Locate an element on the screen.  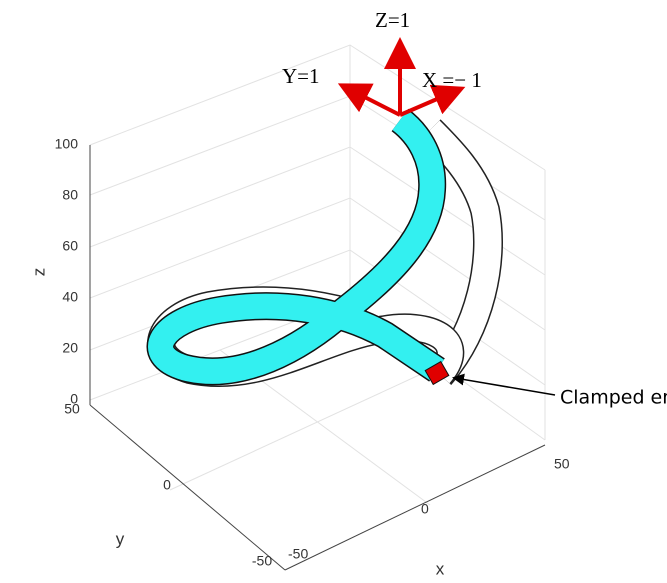
z-tick-label: 20 is located at coordinates (70, 348).